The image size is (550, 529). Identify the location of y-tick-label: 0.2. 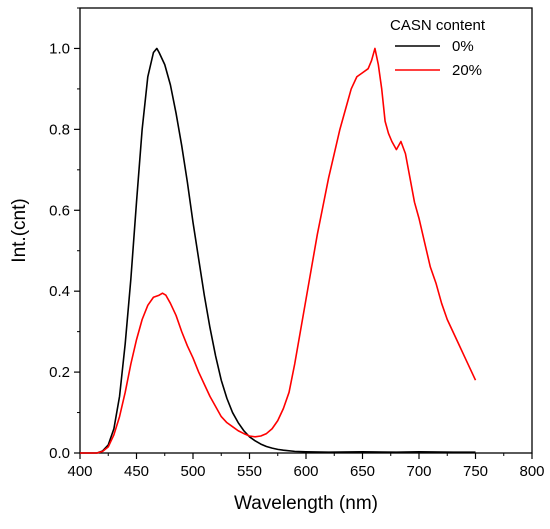
(59, 372).